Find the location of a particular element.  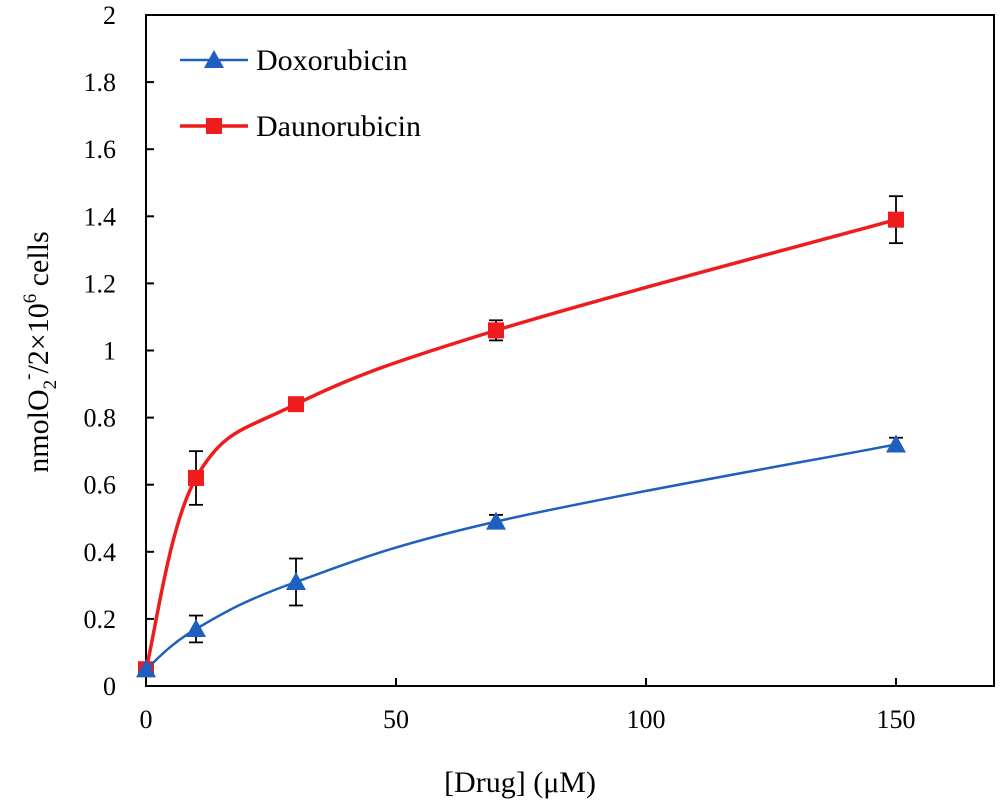

y-tick-label: 1.6 is located at coordinates (100, 149).